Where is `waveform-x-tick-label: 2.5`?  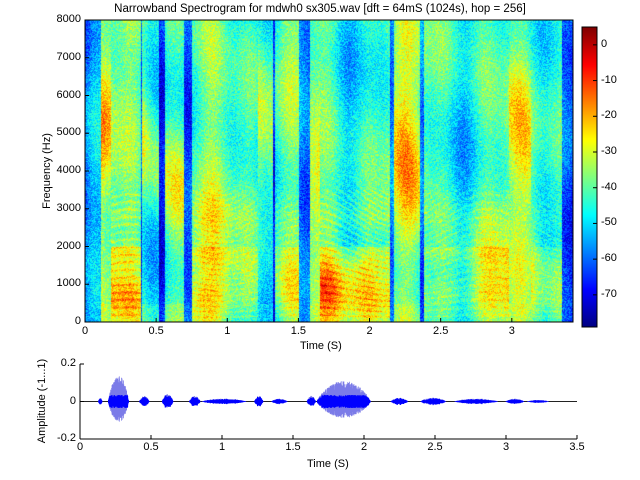 waveform-x-tick-label: 2.5 is located at coordinates (435, 447).